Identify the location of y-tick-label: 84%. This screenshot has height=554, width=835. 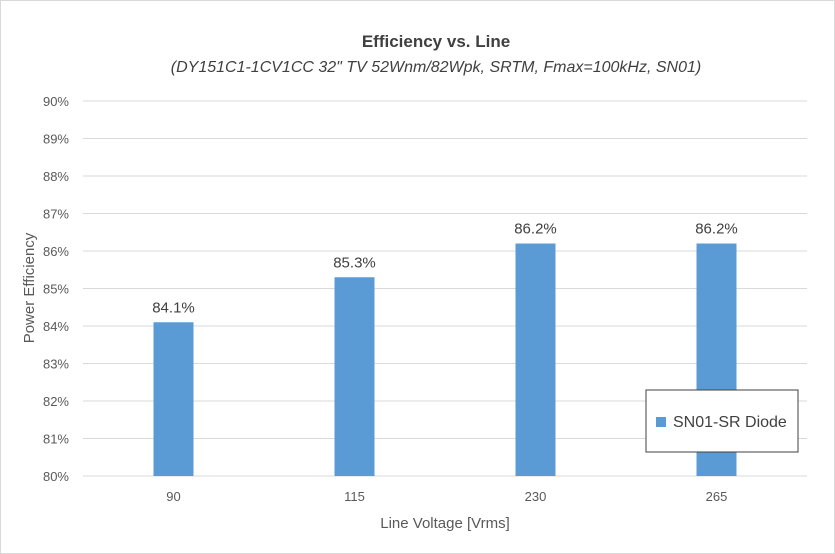
(56, 326).